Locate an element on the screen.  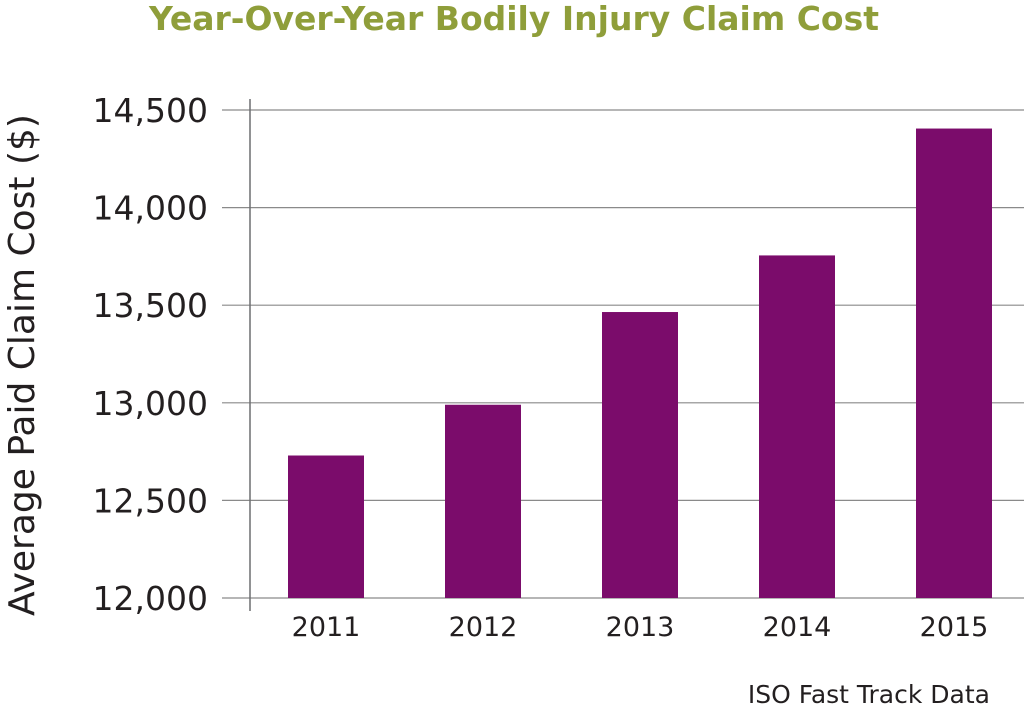
x-tick-label: 2012 is located at coordinates (483, 627).